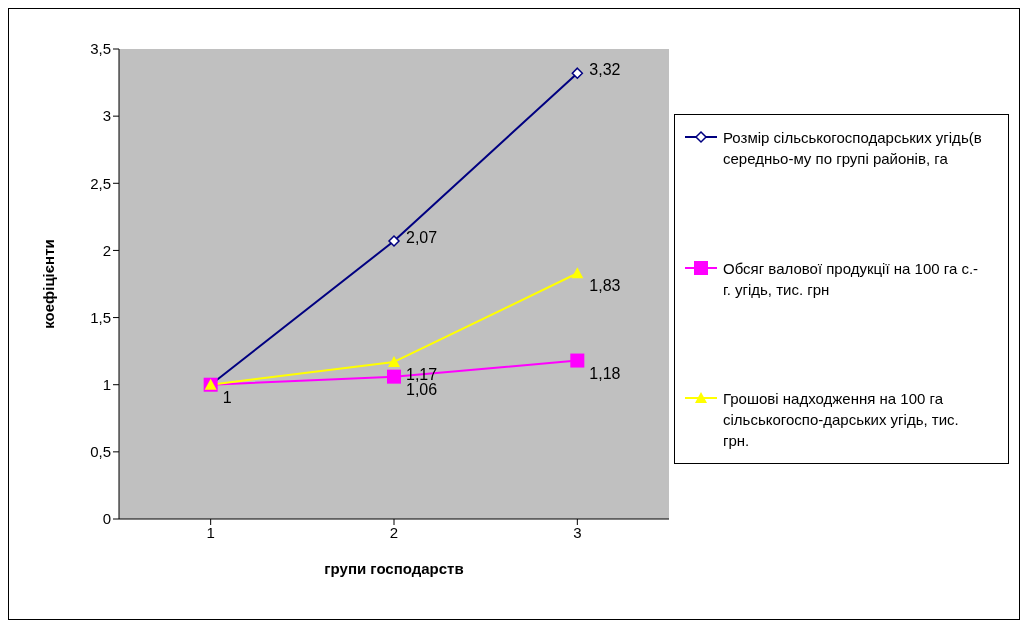 The image size is (1031, 627). I want to click on data-label: 1,18, so click(605, 373).